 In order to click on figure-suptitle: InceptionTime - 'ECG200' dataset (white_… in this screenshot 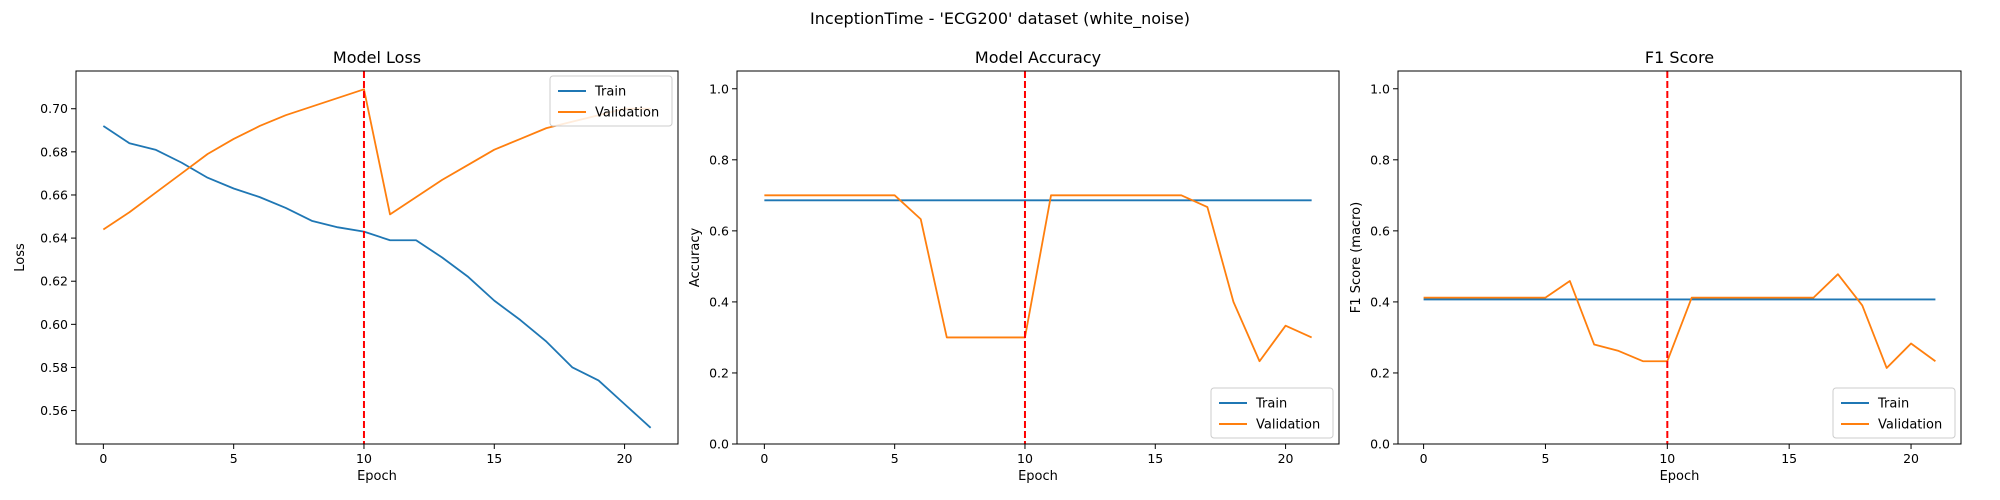, I will do `click(1000, 19)`.